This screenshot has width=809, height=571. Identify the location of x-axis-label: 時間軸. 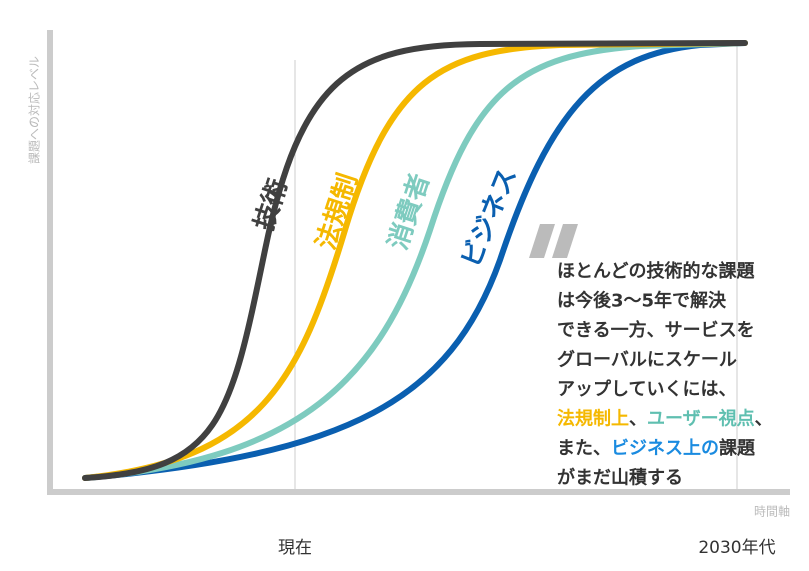
(772, 512).